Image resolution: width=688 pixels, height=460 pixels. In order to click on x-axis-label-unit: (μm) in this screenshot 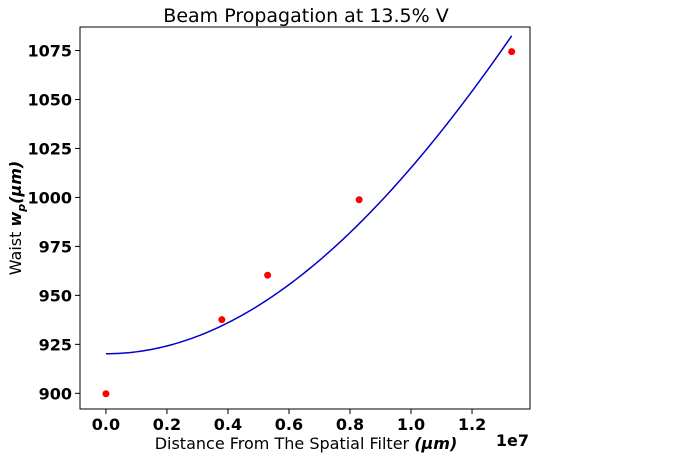, I will do `click(435, 443)`.